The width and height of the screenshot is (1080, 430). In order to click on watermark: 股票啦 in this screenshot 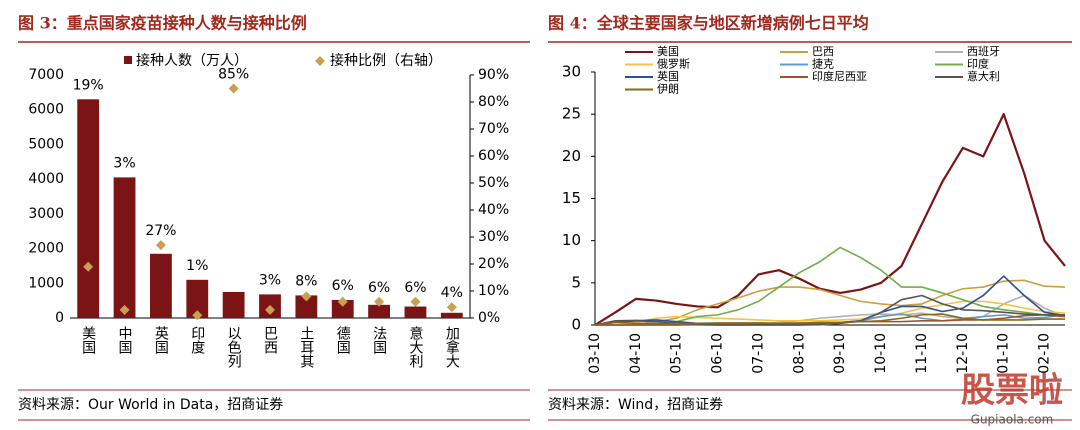, I will do `click(1012, 391)`.